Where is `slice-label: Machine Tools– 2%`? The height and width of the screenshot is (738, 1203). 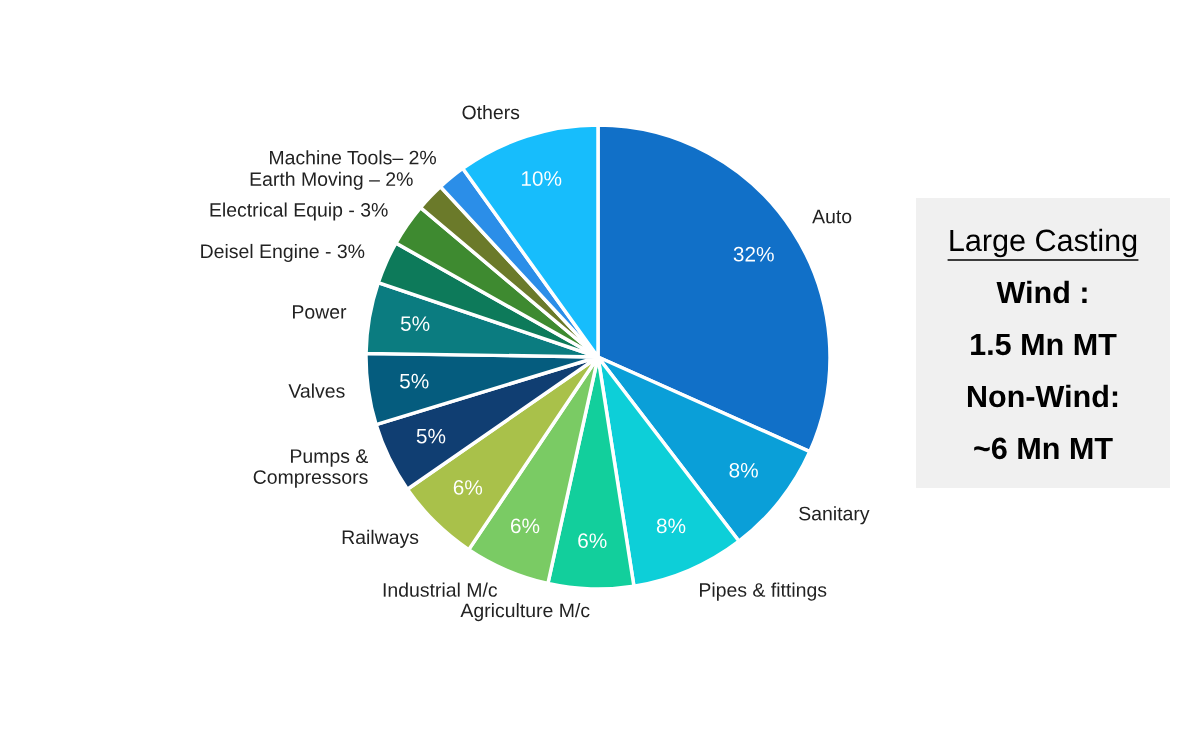
slice-label: Machine Tools– 2% is located at coordinates (353, 157).